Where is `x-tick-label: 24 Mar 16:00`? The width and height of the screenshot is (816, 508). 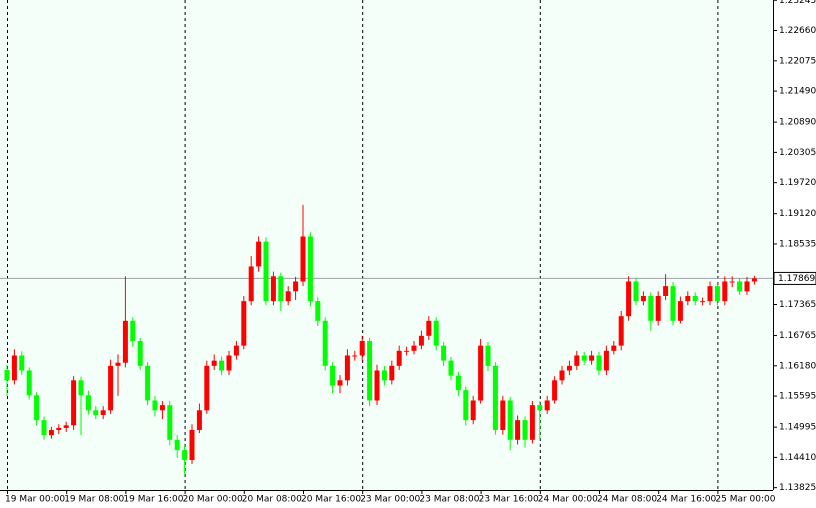
x-tick-label: 24 Mar 16:00 is located at coordinates (686, 500).